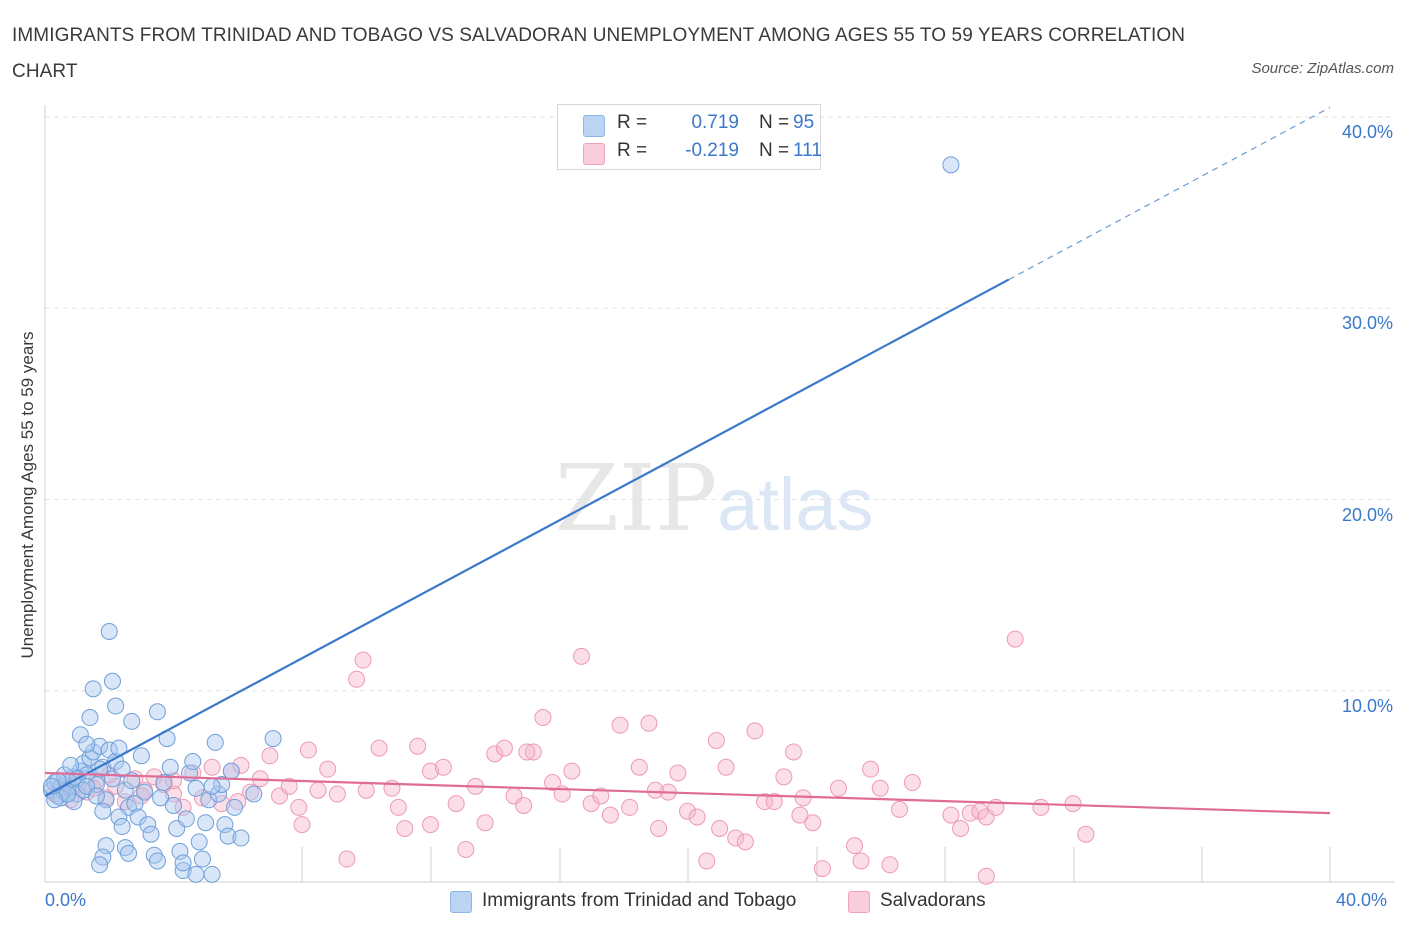 This screenshot has width=1406, height=930. What do you see at coordinates (1362, 900) in the screenshot?
I see `x-tick-label-max: 40.0%` at bounding box center [1362, 900].